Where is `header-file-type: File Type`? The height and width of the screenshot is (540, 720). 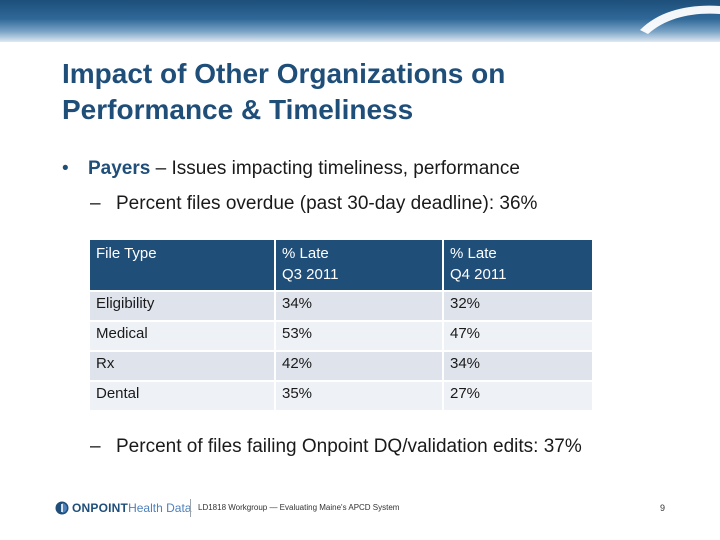
header-file-type: File Type is located at coordinates (183, 266).